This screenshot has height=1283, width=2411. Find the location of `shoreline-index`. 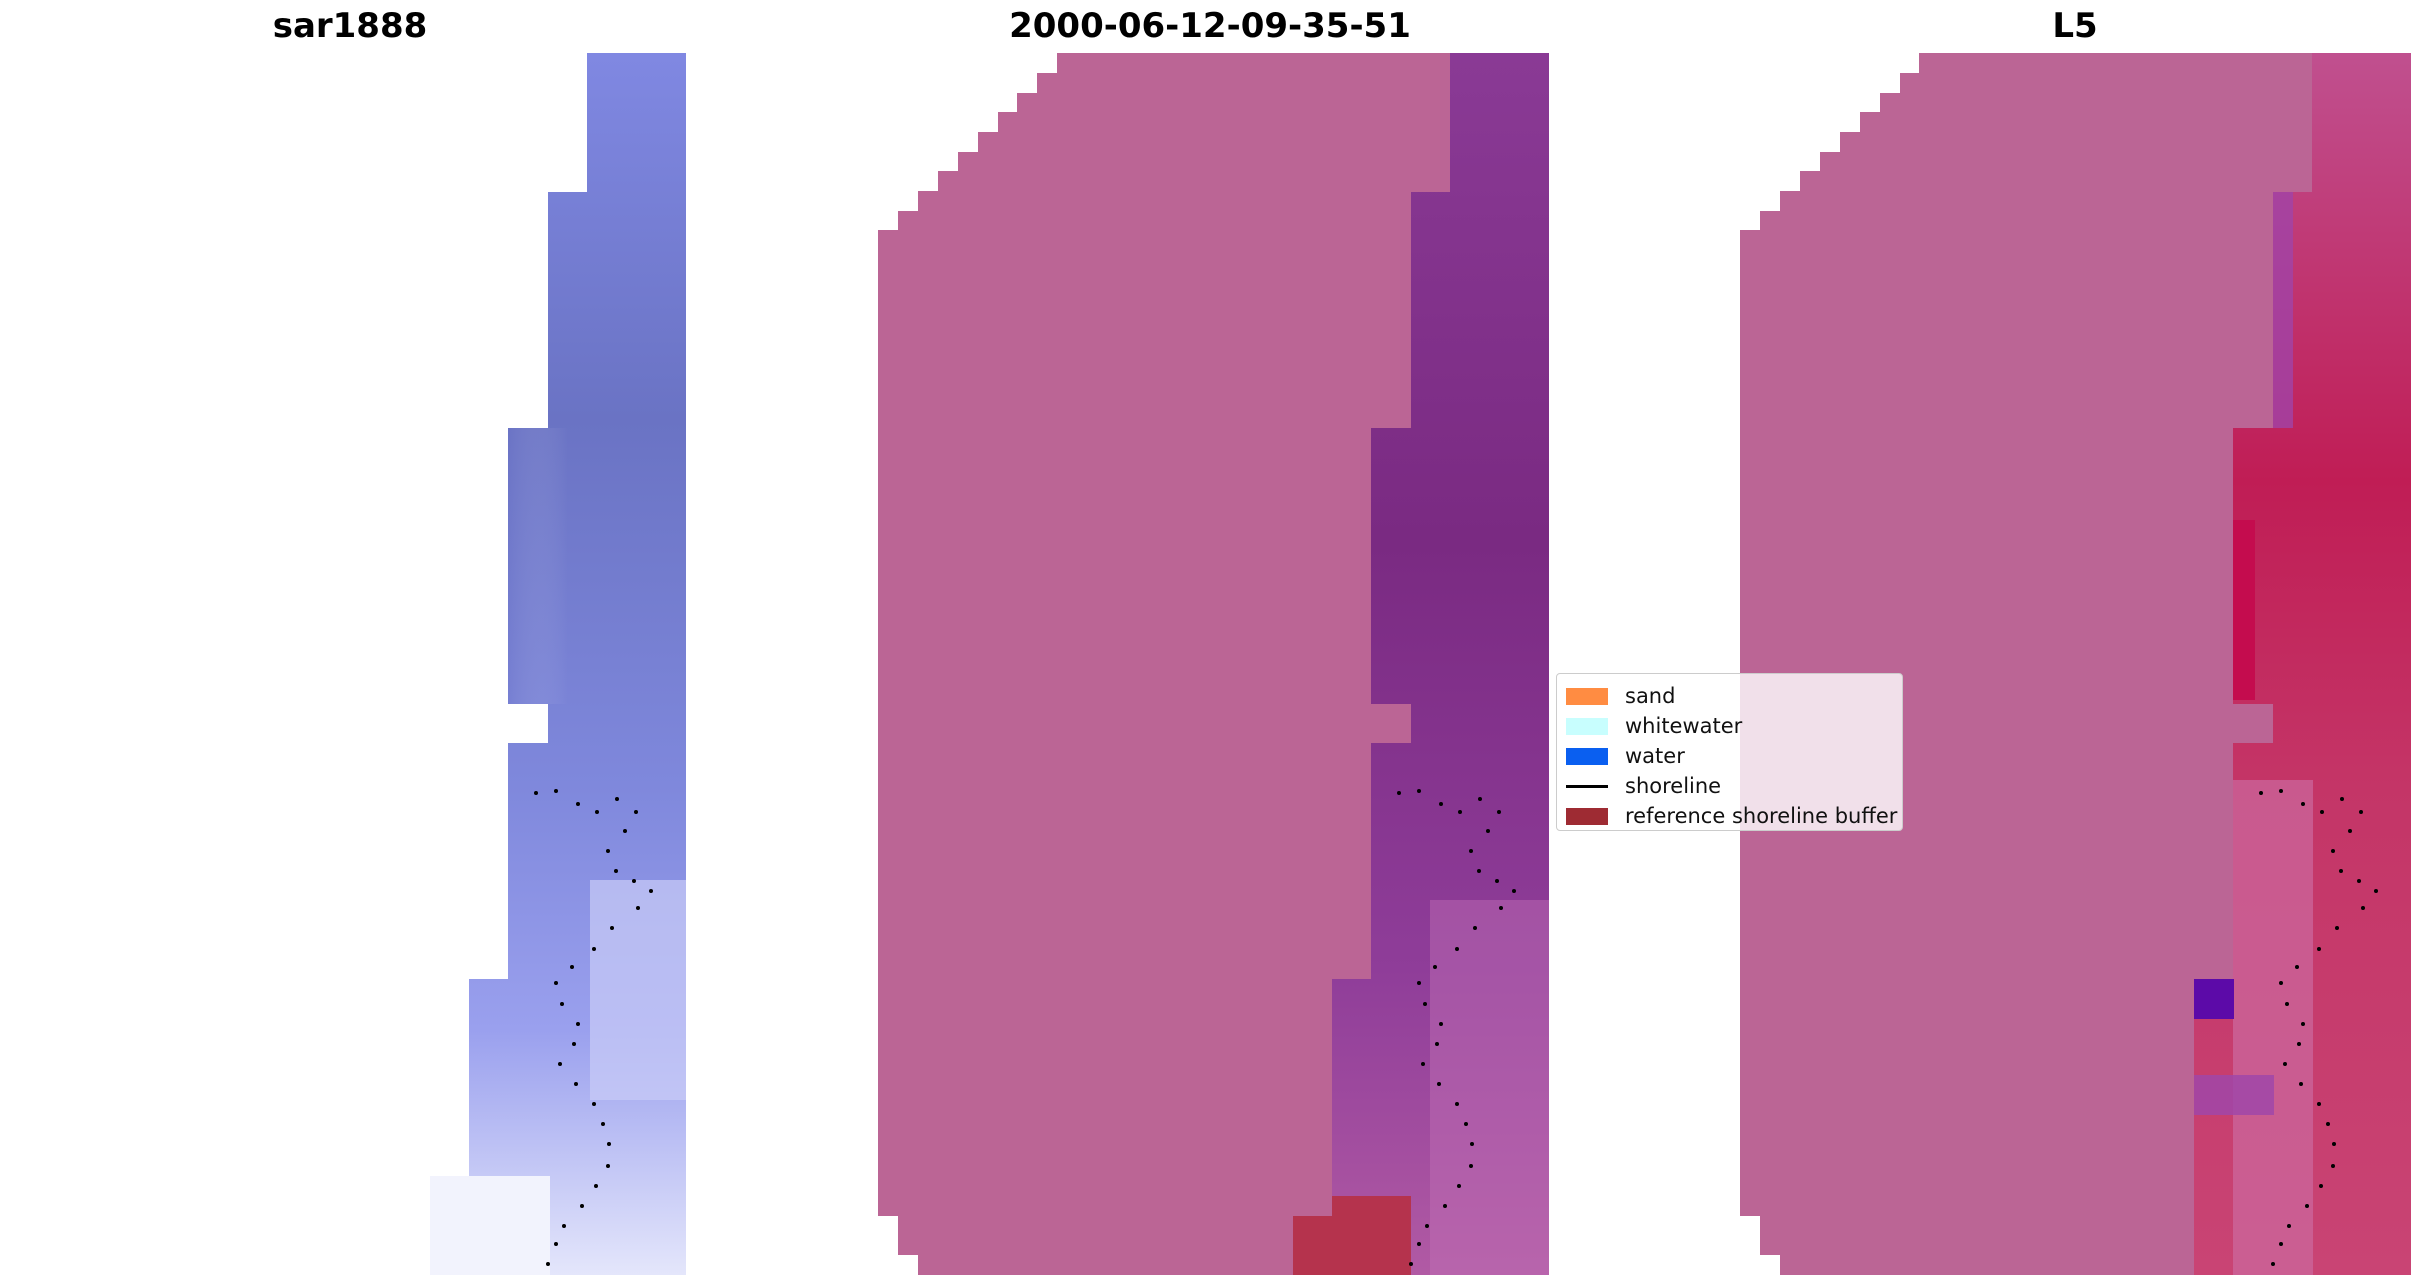

shoreline-index is located at coordinates (1456, 1027).